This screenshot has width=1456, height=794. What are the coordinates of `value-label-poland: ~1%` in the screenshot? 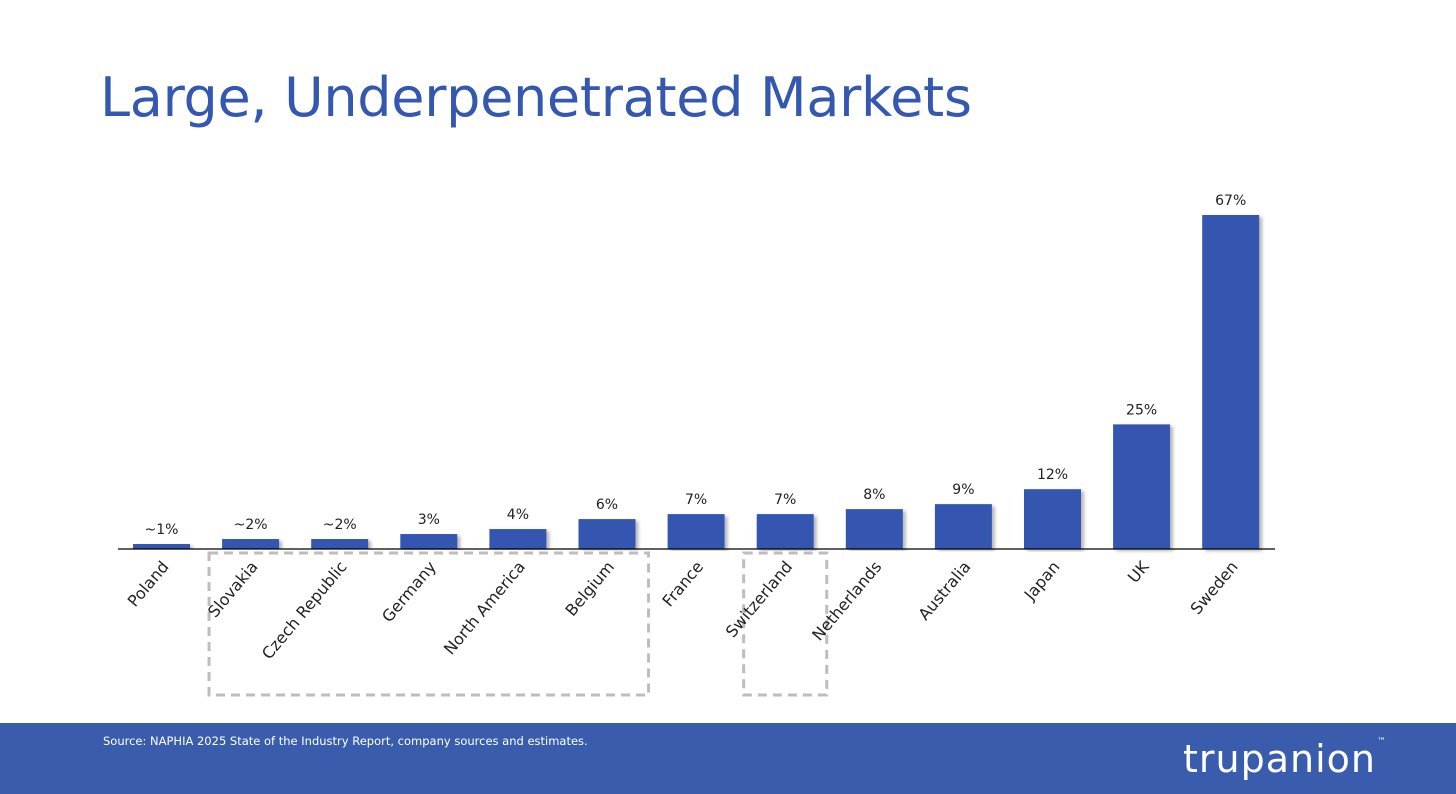 It's located at (162, 530).